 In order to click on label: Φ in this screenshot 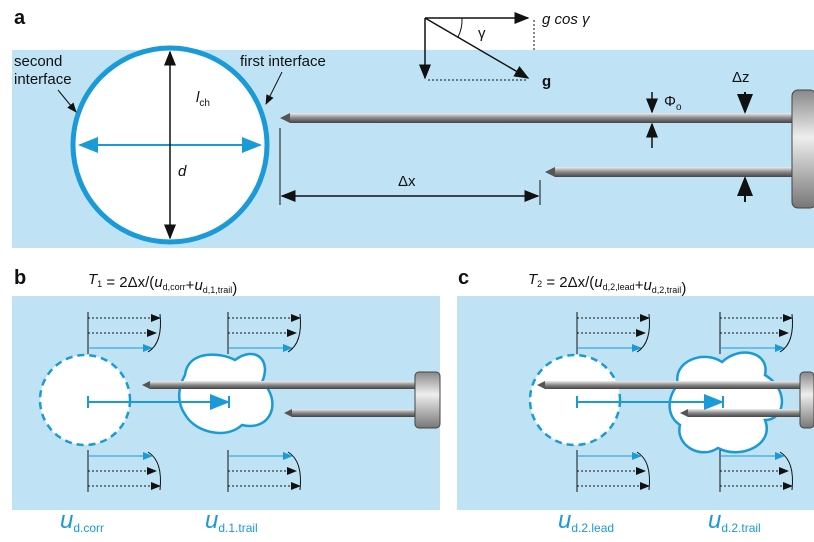, I will do `click(670, 101)`.